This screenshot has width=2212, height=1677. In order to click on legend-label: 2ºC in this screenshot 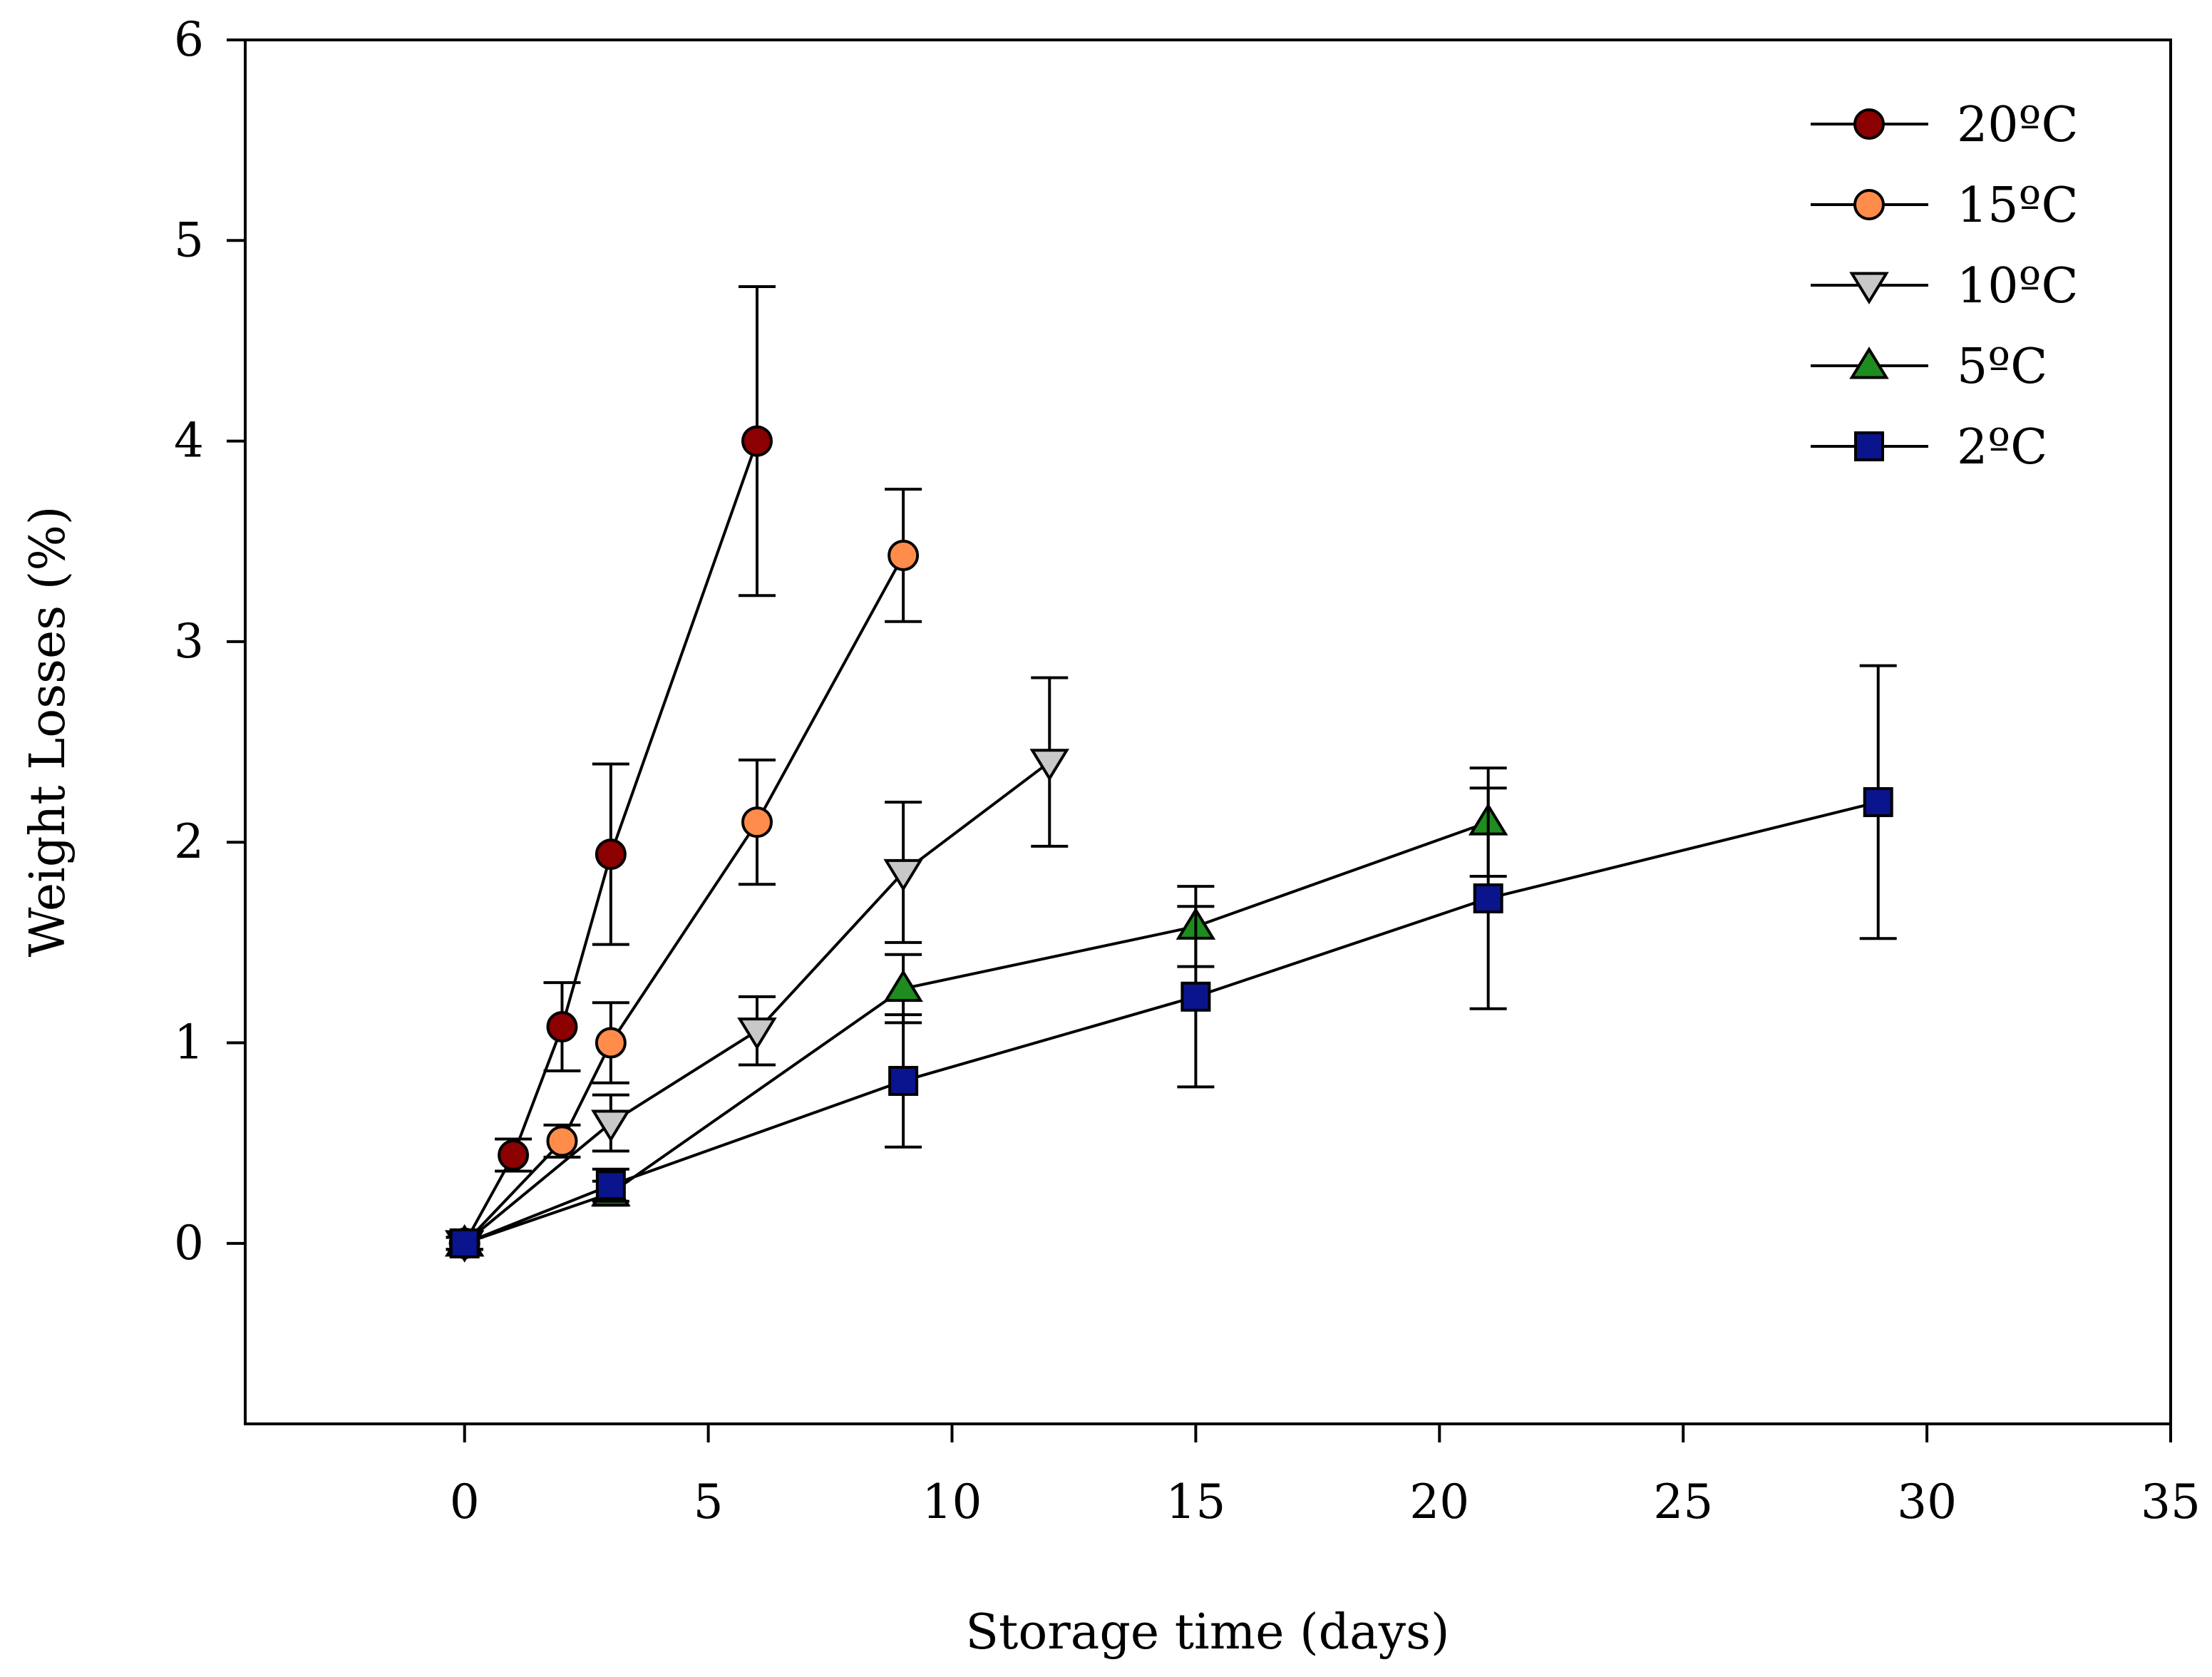, I will do `click(2002, 447)`.